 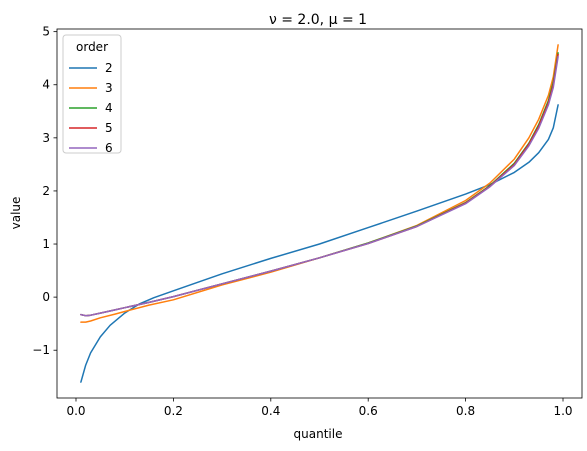 What do you see at coordinates (109, 108) in the screenshot?
I see `legend-label-4: 4` at bounding box center [109, 108].